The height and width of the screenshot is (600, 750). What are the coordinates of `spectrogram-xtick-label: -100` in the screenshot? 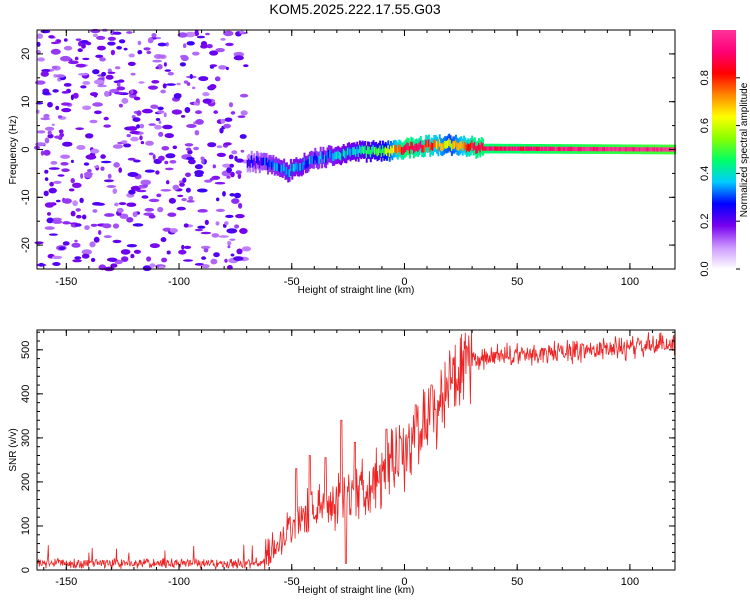 It's located at (179, 282).